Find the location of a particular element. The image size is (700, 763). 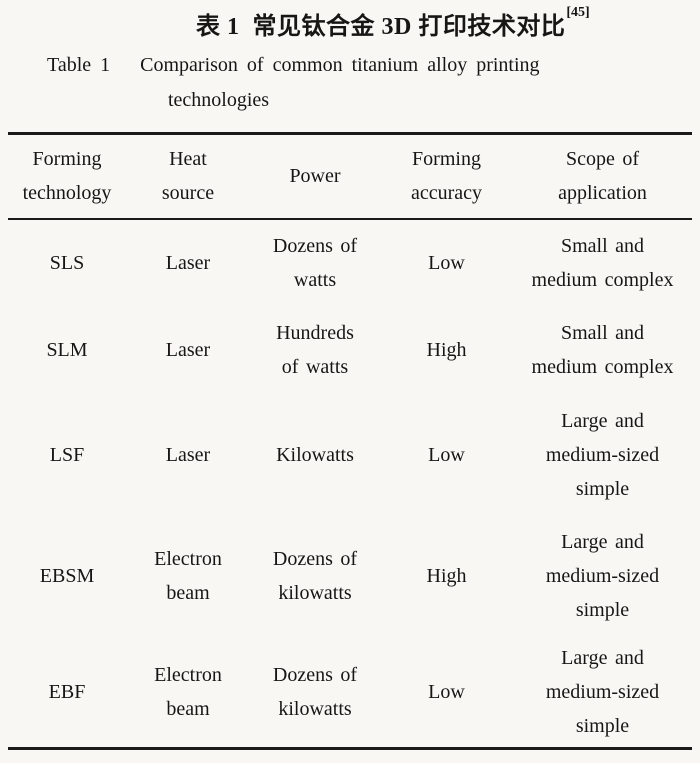

cell-line: Hundreds is located at coordinates (315, 333).